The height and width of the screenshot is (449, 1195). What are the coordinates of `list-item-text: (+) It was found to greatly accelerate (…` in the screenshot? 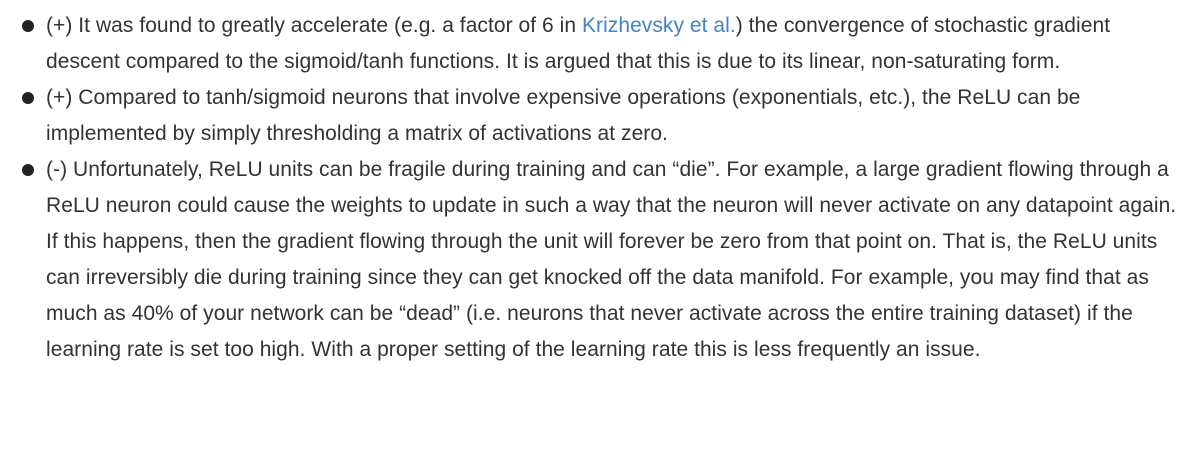 It's located at (314, 25).